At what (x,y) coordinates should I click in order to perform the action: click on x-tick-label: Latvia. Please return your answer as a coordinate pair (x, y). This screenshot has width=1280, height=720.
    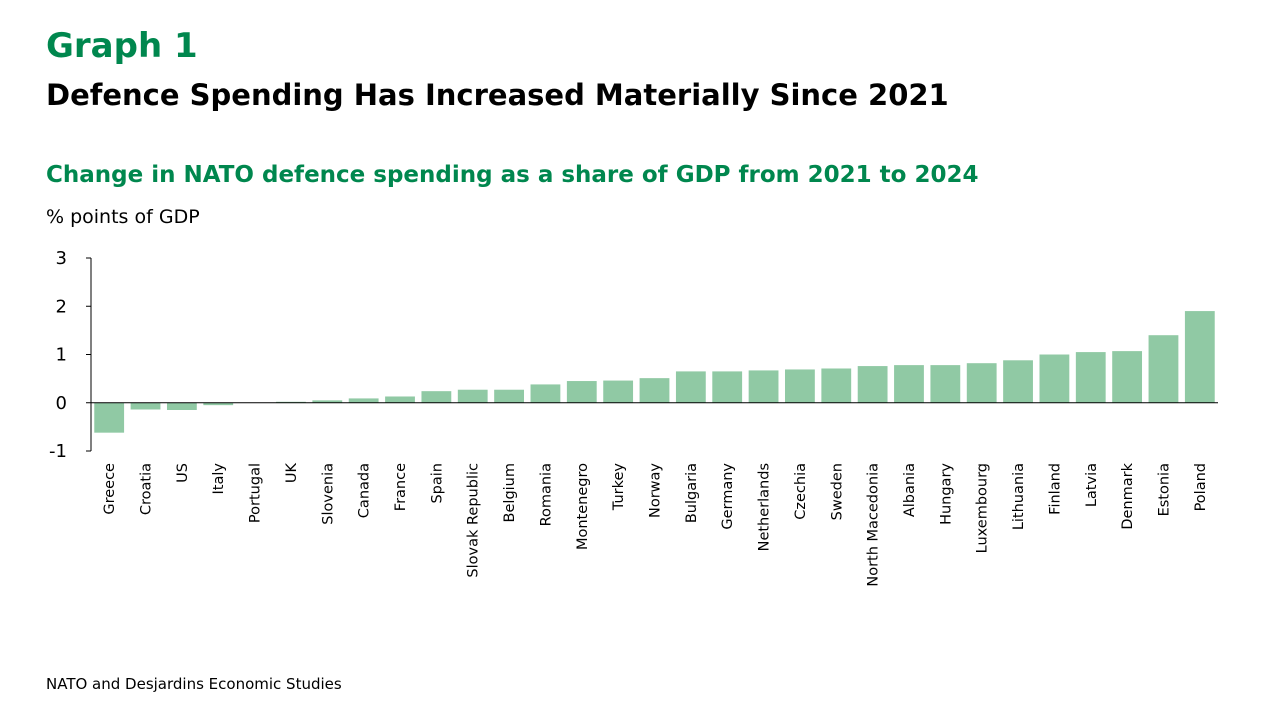
    Looking at the image, I should click on (1092, 485).